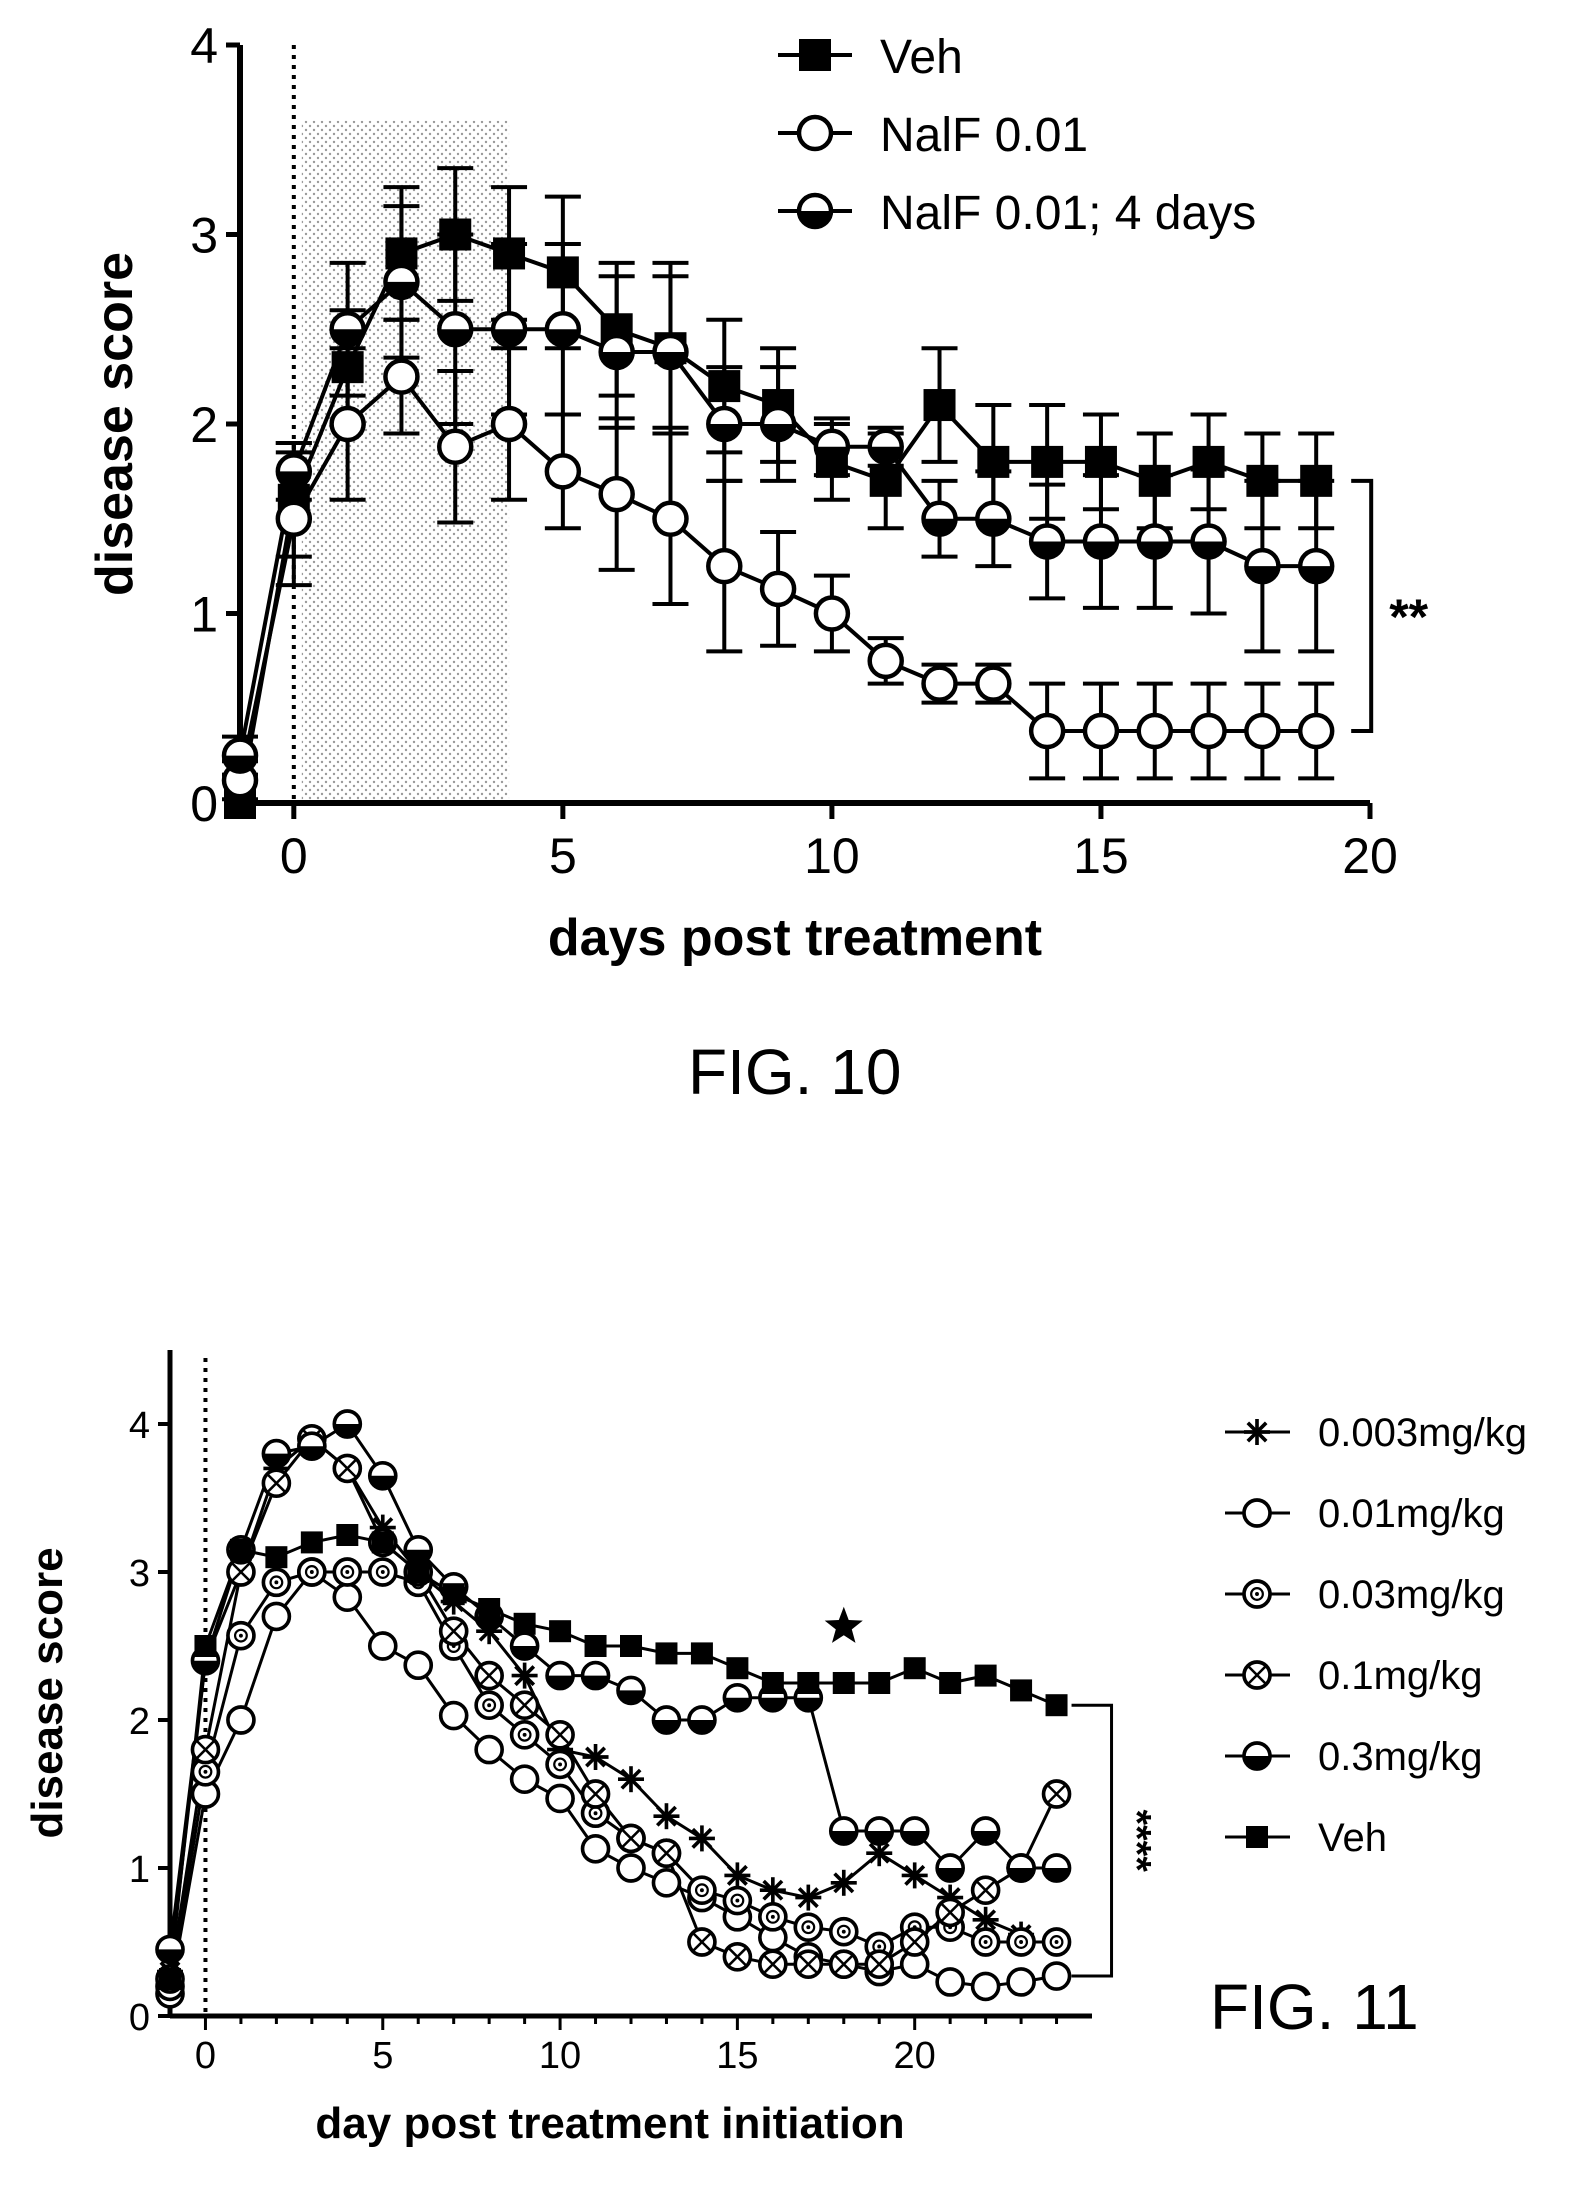 Image resolution: width=1578 pixels, height=2198 pixels. I want to click on figure-caption-11: FIG. 11, so click(1314, 2007).